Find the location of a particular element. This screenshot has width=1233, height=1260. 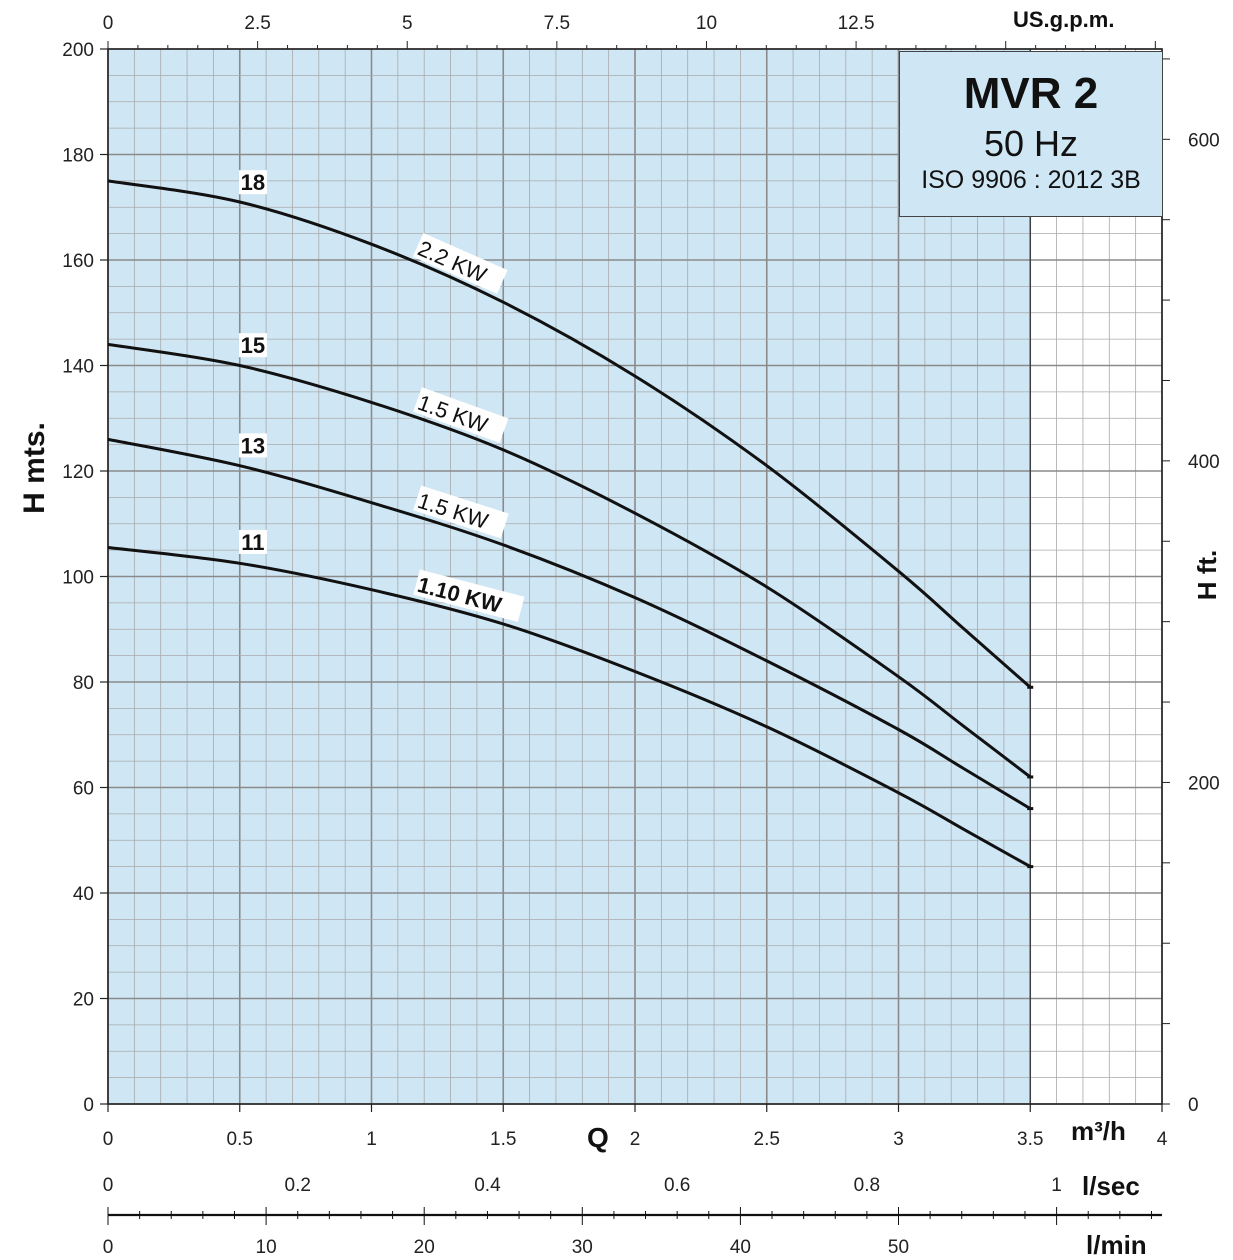

q-label: Q is located at coordinates (598, 1137).